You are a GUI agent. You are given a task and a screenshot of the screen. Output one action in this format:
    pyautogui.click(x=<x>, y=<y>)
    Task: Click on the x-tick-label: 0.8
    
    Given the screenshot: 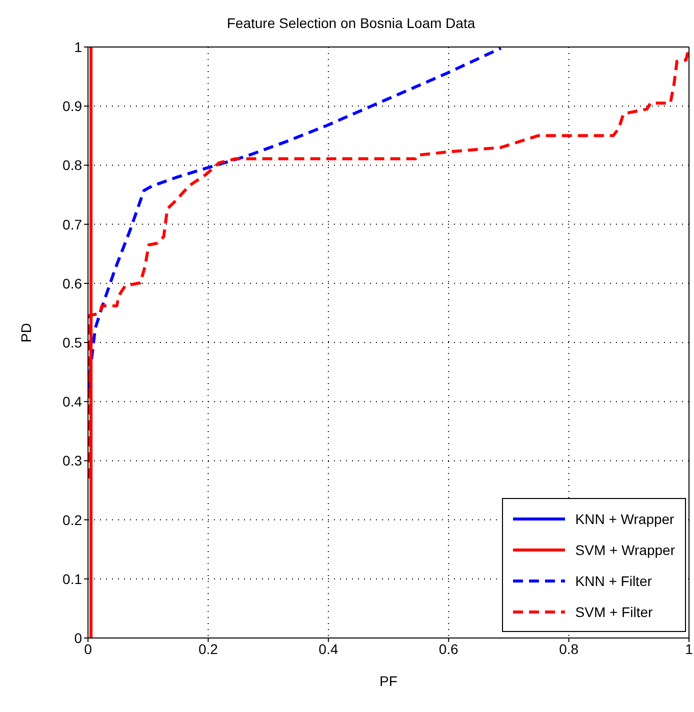 What is the action you would take?
    pyautogui.click(x=569, y=648)
    